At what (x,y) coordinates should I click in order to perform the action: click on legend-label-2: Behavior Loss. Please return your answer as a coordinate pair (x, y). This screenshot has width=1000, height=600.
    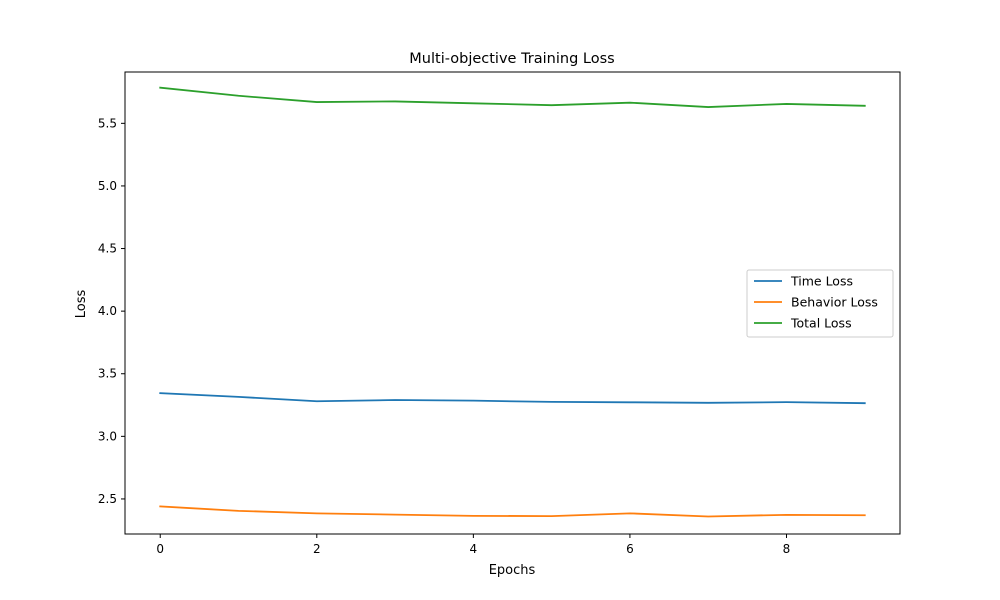
    Looking at the image, I should click on (834, 302).